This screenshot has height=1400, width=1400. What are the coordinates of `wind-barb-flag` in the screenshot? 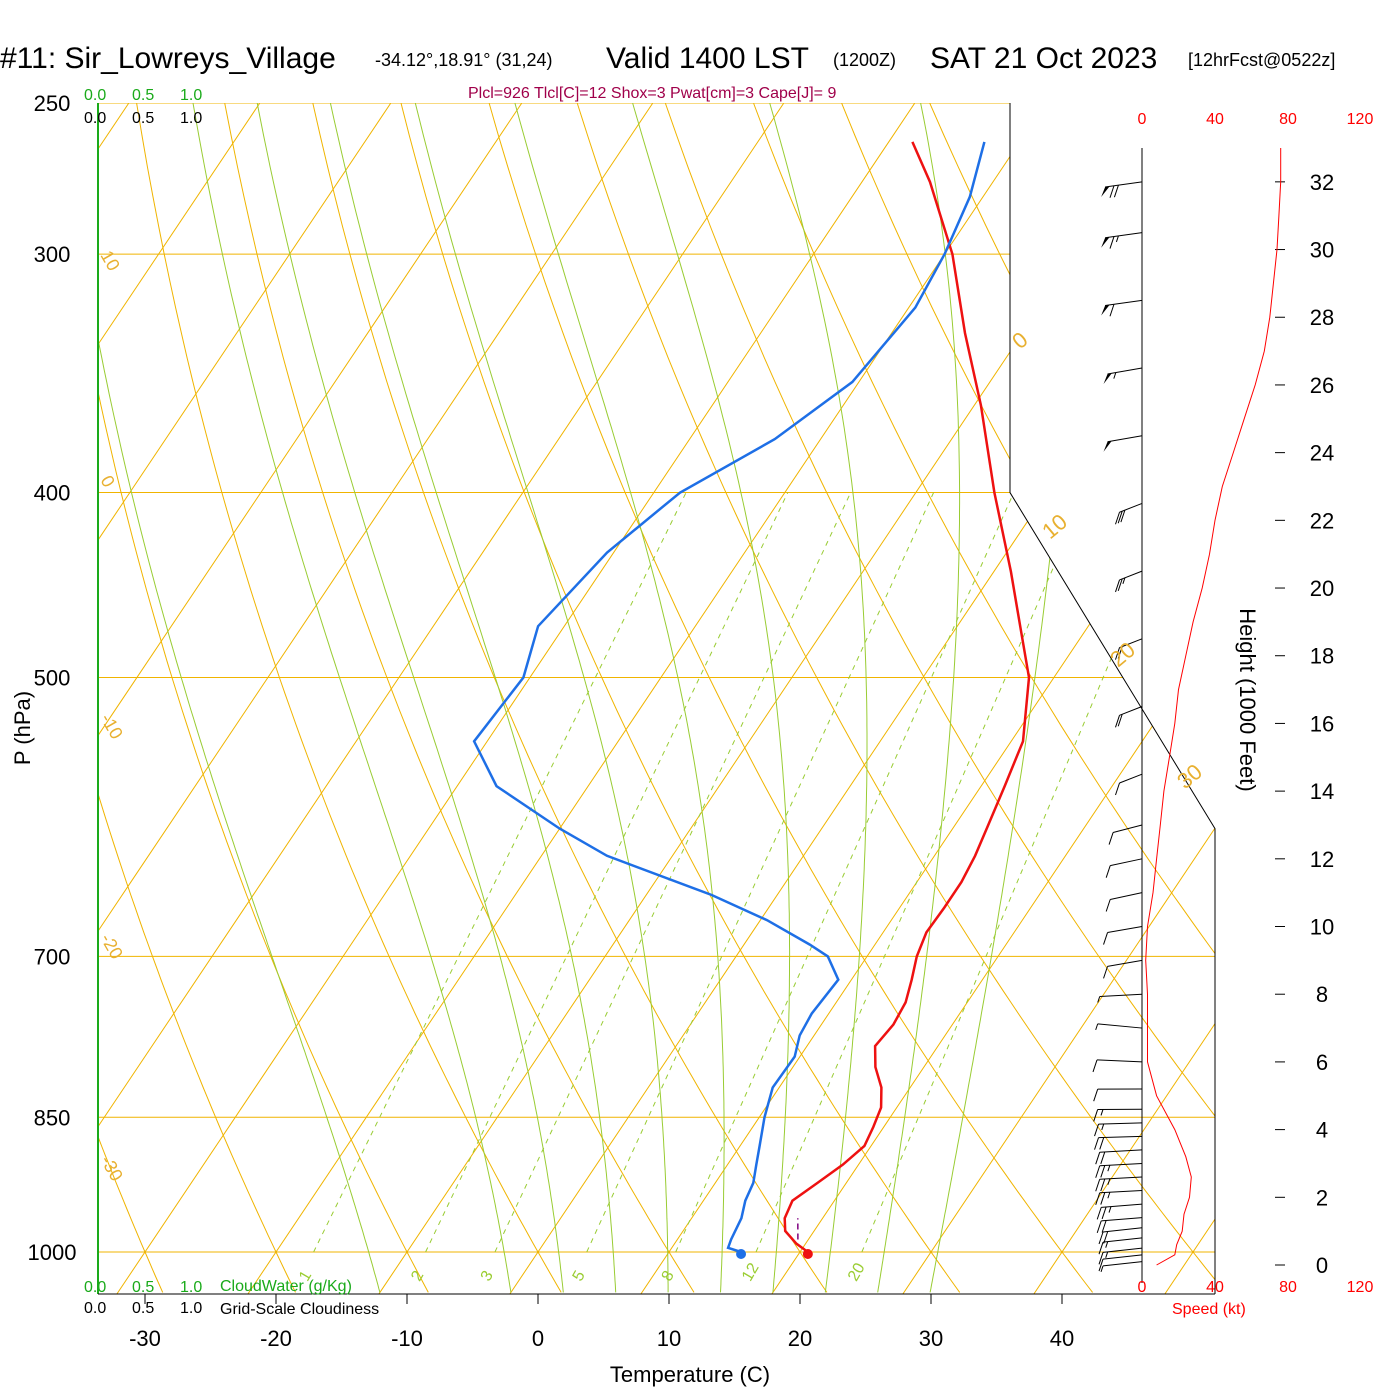 It's located at (1107, 379).